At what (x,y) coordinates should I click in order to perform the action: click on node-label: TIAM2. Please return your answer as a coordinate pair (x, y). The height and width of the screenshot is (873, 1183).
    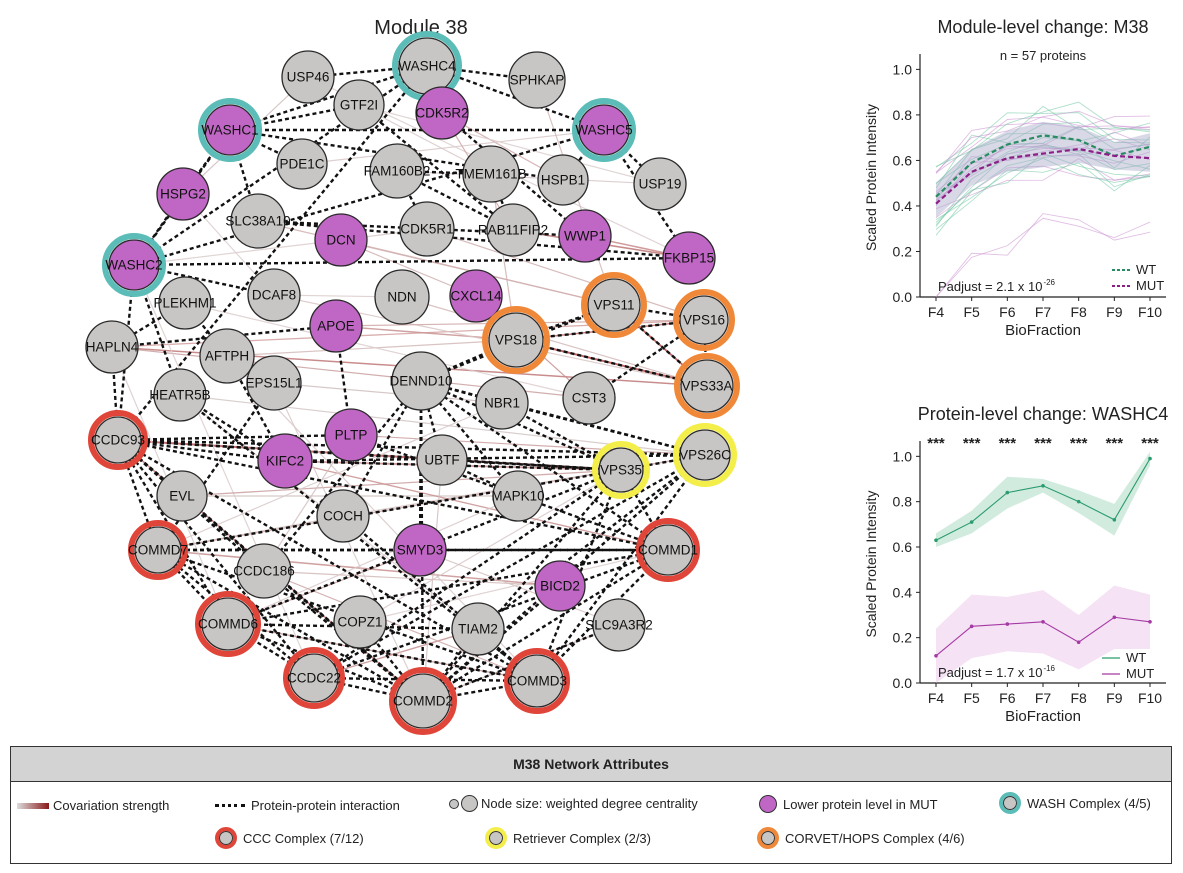
    Looking at the image, I should click on (478, 629).